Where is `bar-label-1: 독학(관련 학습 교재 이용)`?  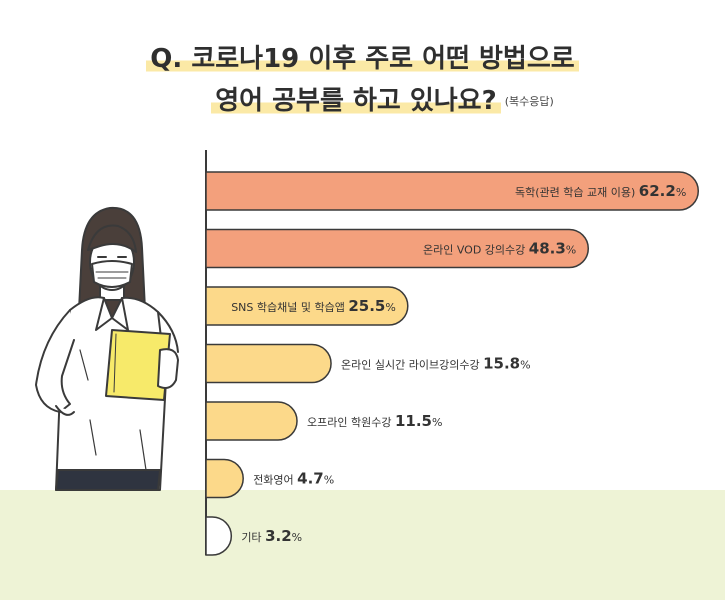 bar-label-1: 독학(관련 학습 교재 이용) is located at coordinates (577, 192).